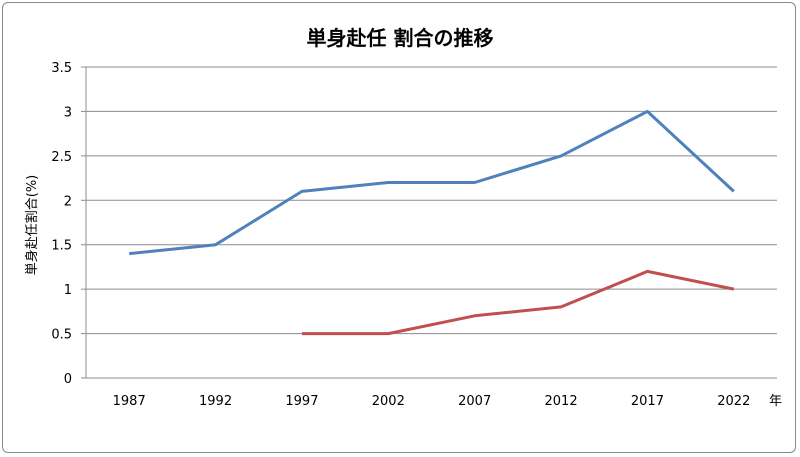 This screenshot has height=457, width=800. What do you see at coordinates (61, 224) in the screenshot?
I see `y-tick-labels: 0 0.5 1 1.5 2 2.5 3 3.5` at bounding box center [61, 224].